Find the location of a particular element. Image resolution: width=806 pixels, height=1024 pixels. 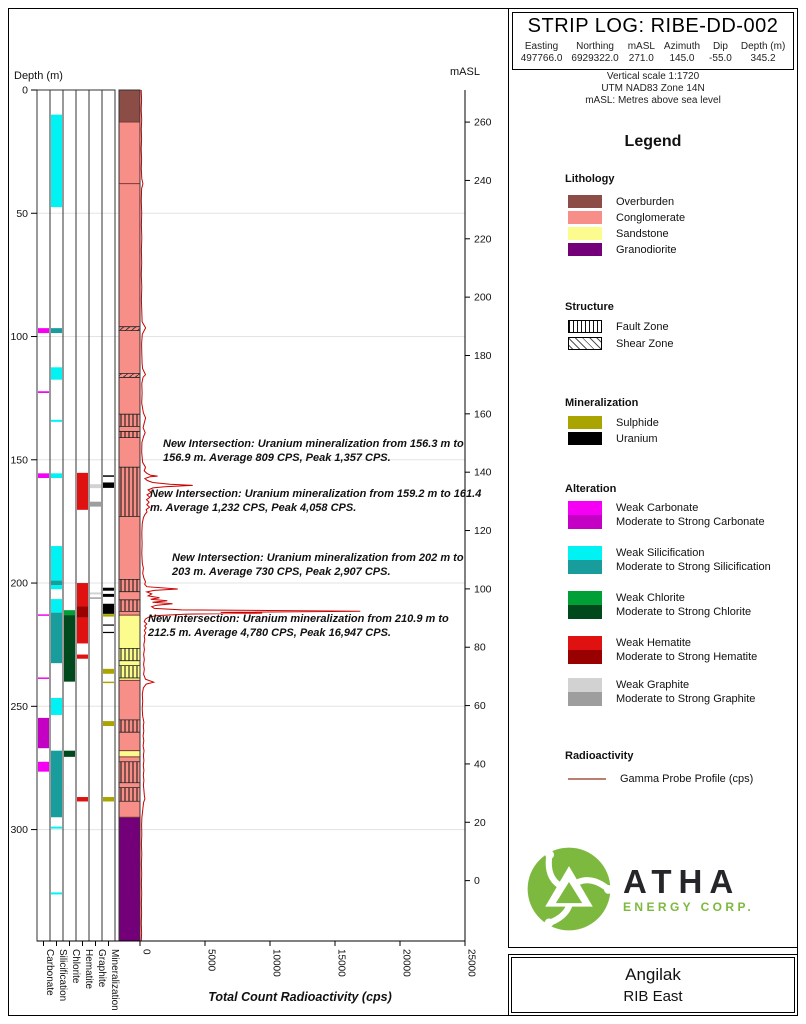

radioactivity-heading: Radioactivity is located at coordinates (599, 756).